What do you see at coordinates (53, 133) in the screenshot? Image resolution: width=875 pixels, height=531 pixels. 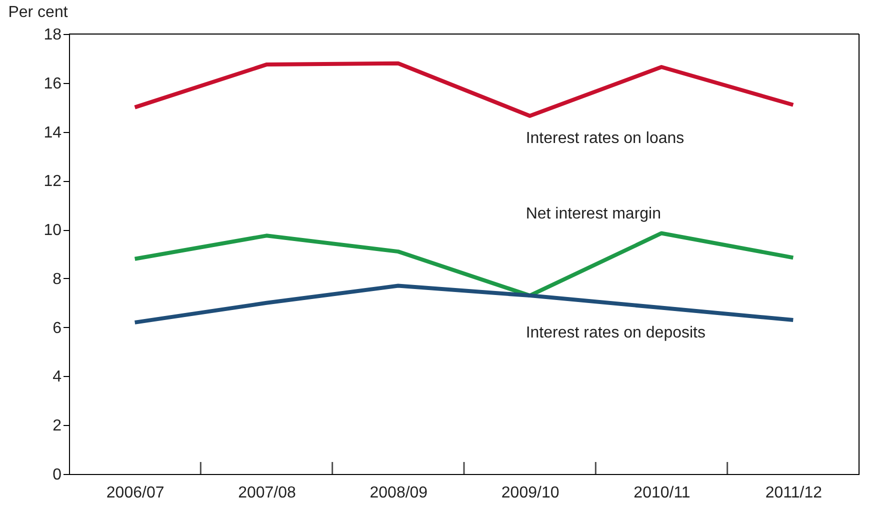 I see `y-tick-label: 14` at bounding box center [53, 133].